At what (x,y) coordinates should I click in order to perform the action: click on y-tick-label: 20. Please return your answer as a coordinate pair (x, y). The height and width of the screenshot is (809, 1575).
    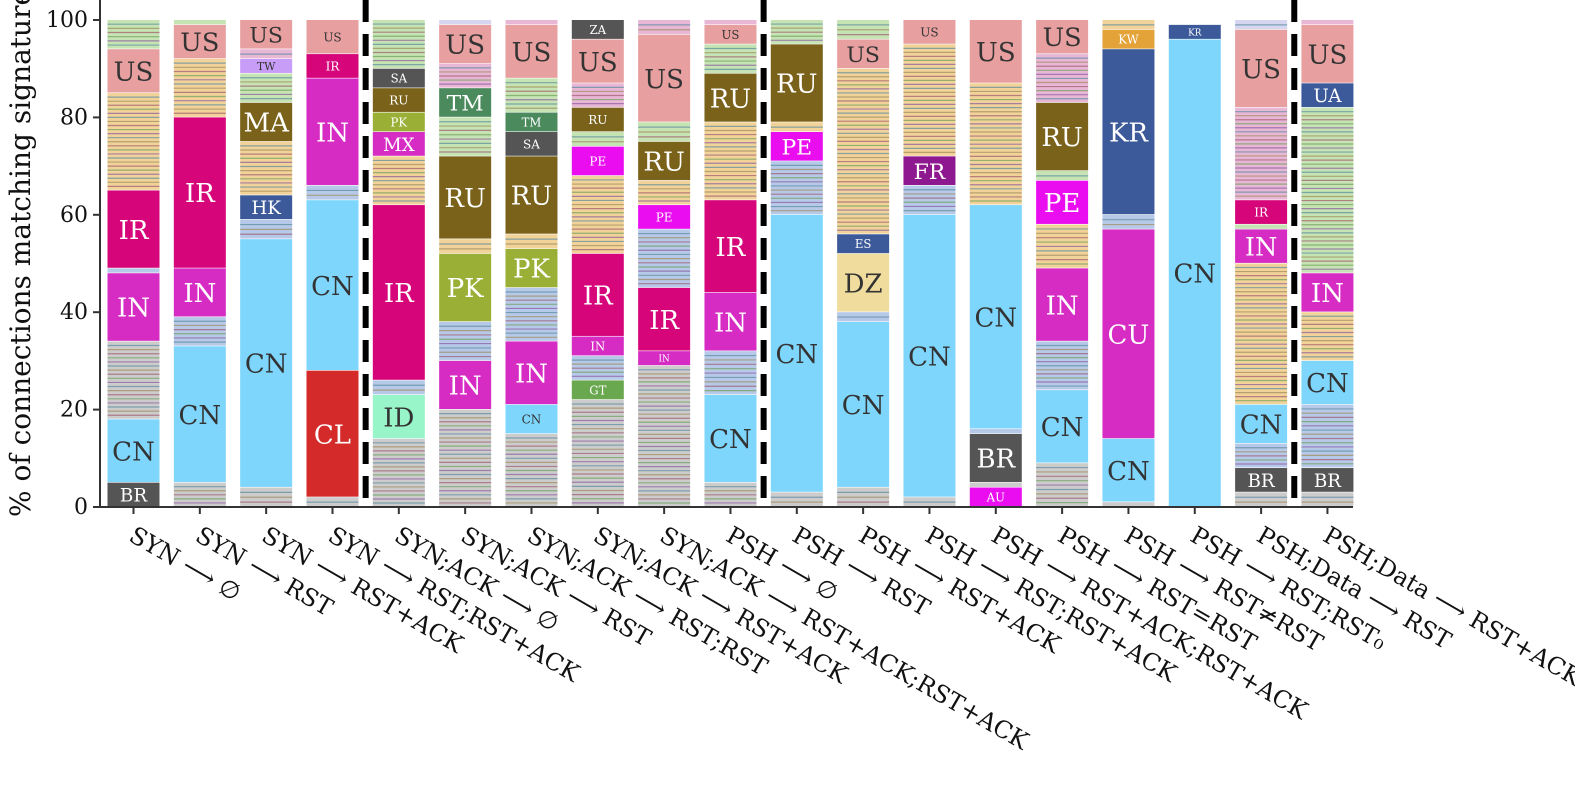
    Looking at the image, I should click on (74, 410).